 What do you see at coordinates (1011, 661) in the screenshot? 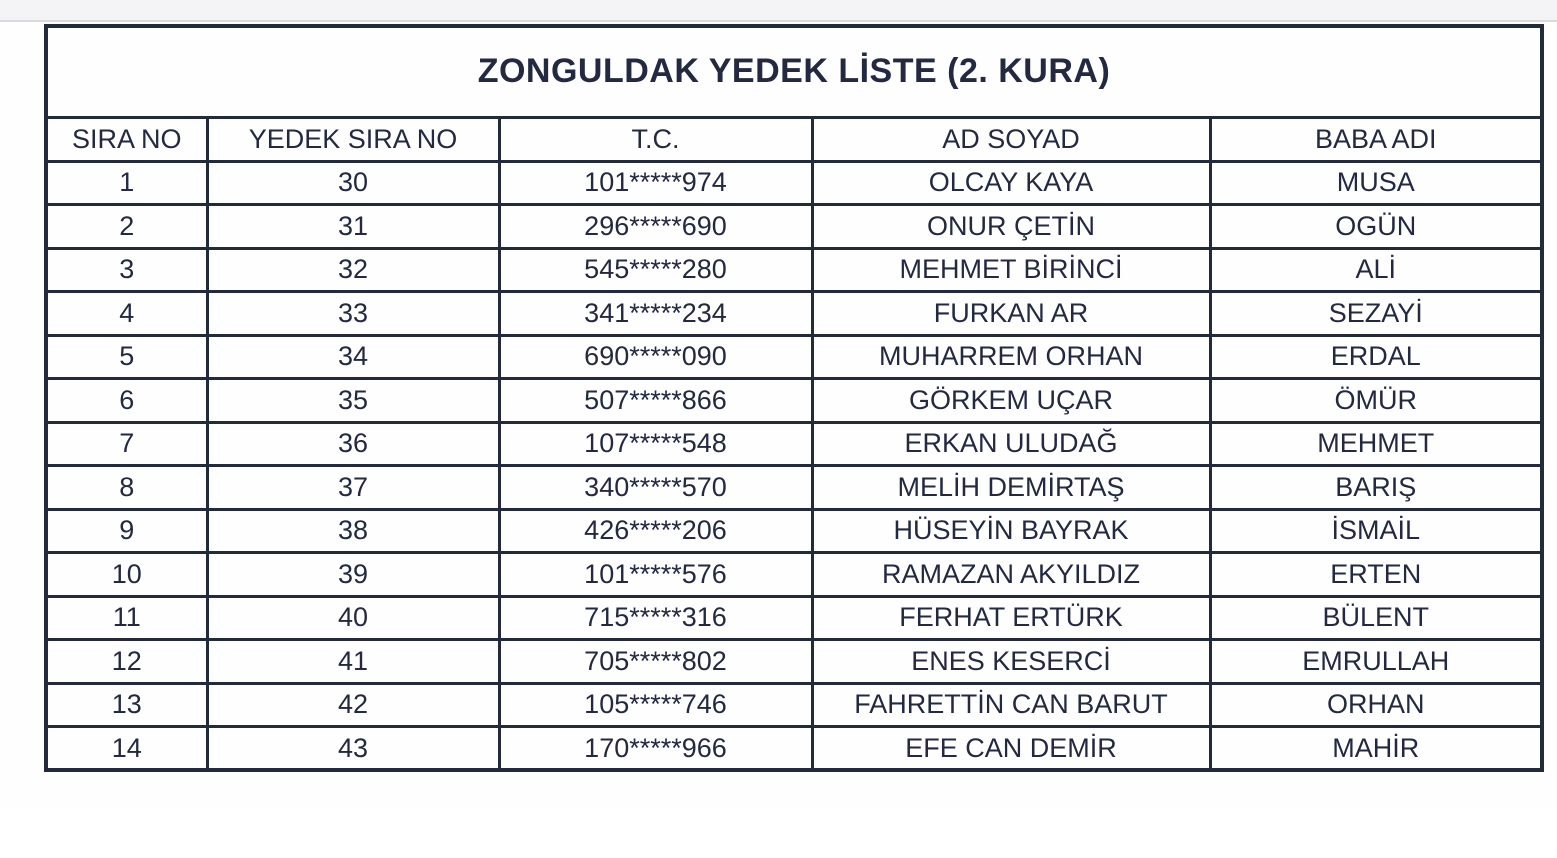
I see `cell-ad-soyad: ENES KESERCİ` at bounding box center [1011, 661].